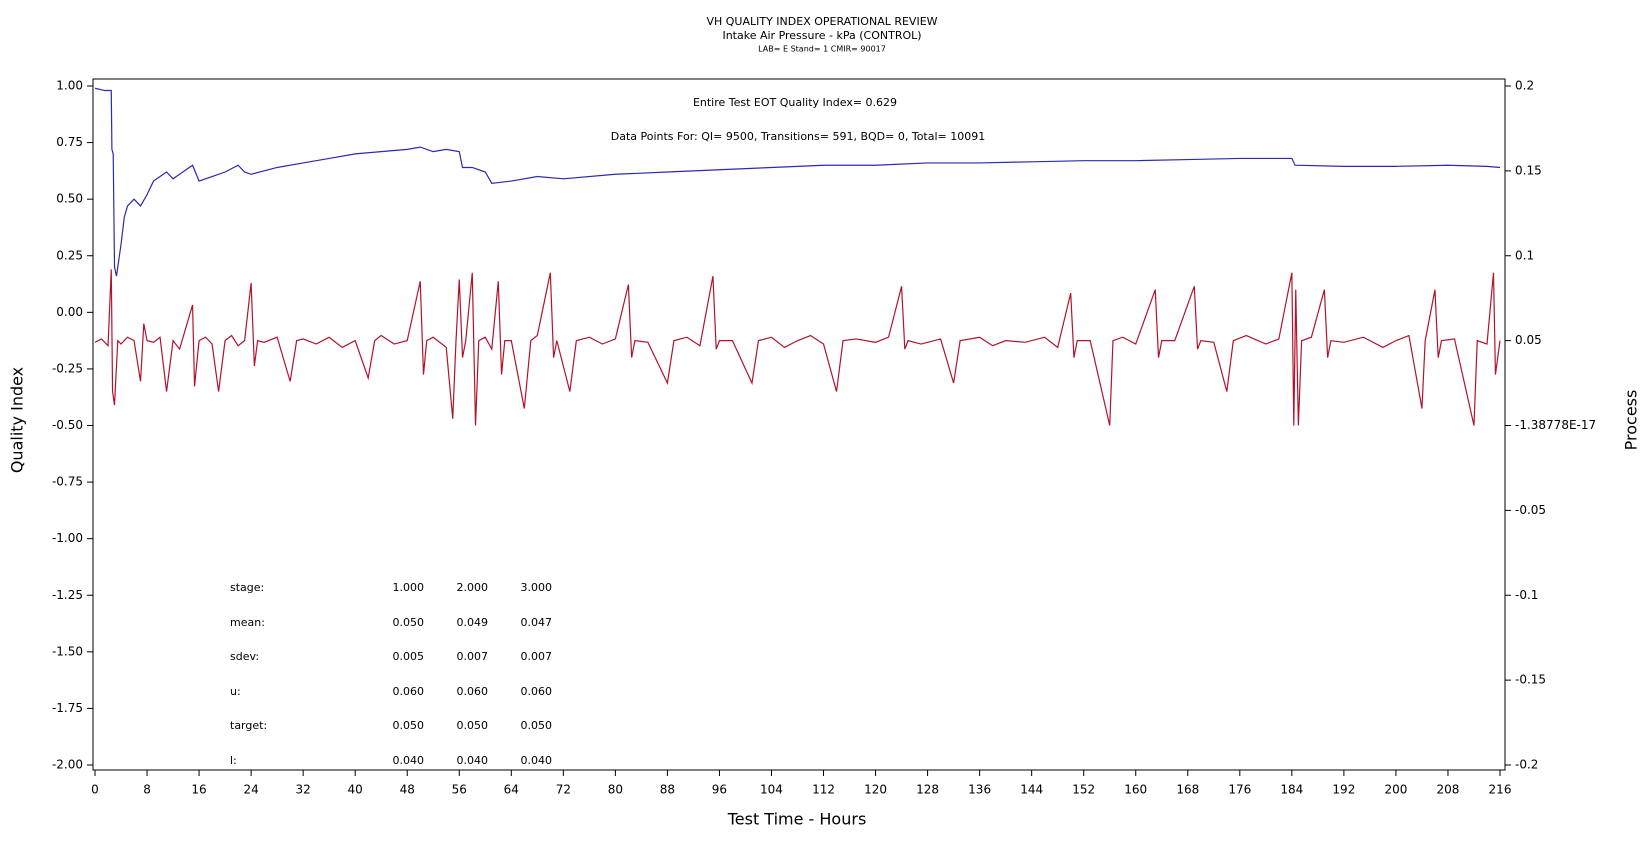 The width and height of the screenshot is (1648, 845). I want to click on x-tick-label: 120, so click(875, 790).